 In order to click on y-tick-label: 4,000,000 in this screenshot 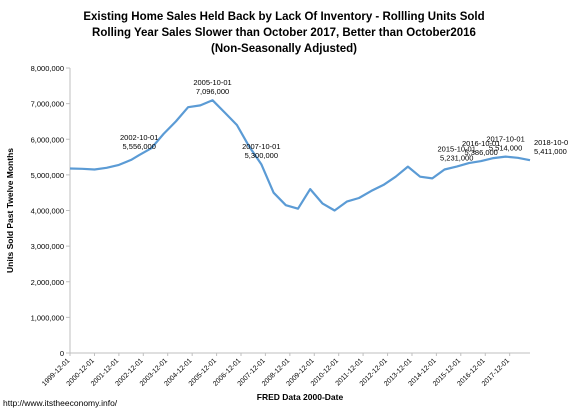, I will do `click(47, 211)`.